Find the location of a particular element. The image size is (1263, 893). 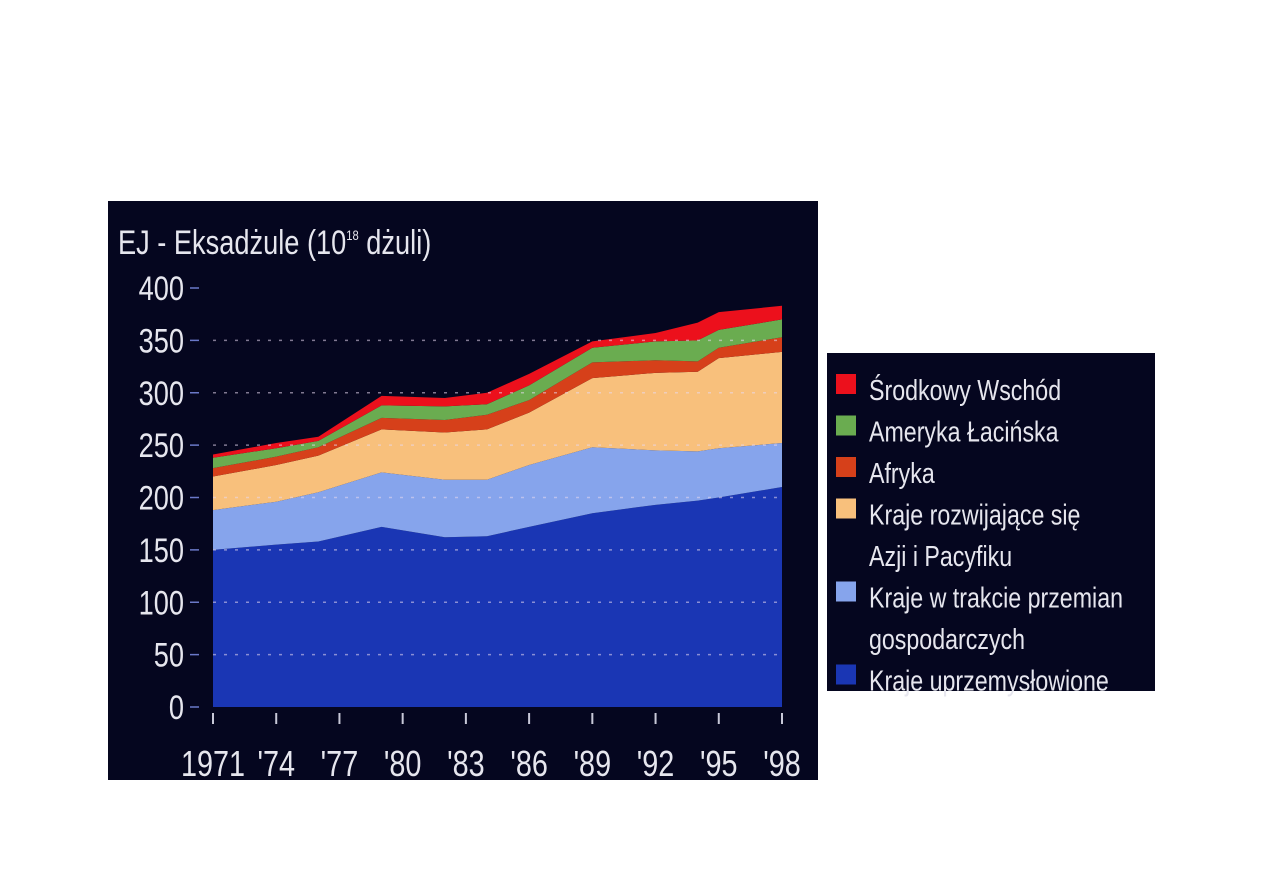

chart-title: EJ - Eksadżule (1018 dżuli) is located at coordinates (274, 243).